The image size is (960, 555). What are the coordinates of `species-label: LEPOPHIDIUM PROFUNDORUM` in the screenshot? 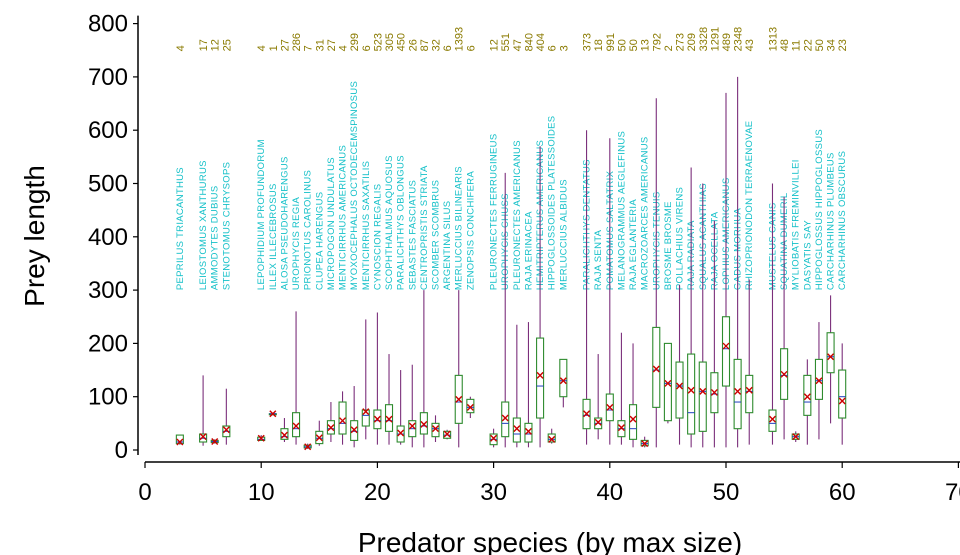 It's located at (261, 214).